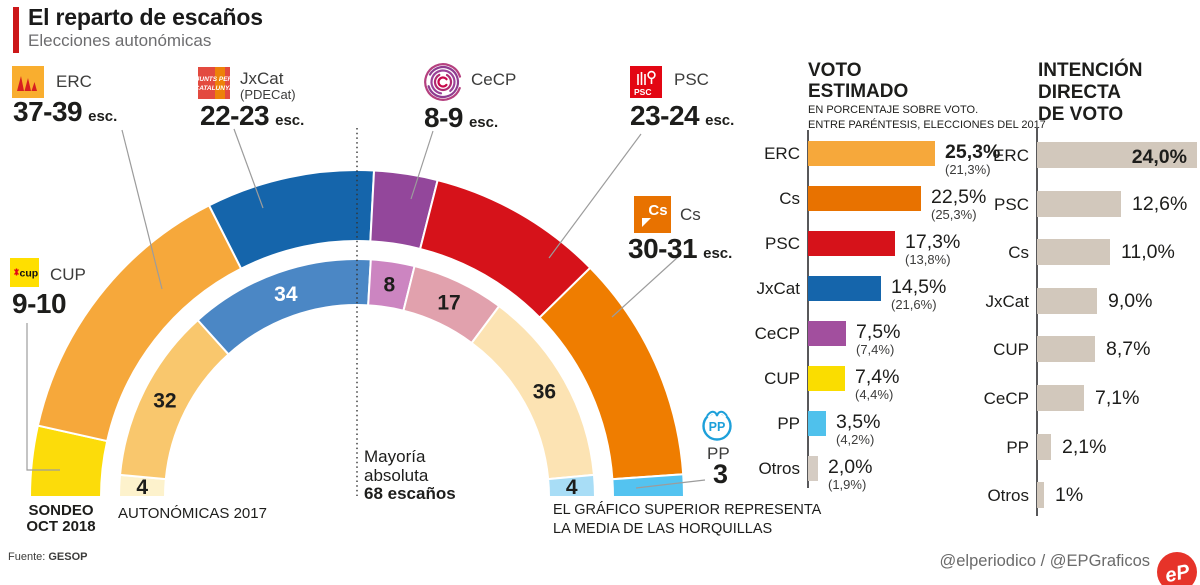 The height and width of the screenshot is (585, 1200). I want to click on party-label-pp: PP PP 3, so click(739, 449).